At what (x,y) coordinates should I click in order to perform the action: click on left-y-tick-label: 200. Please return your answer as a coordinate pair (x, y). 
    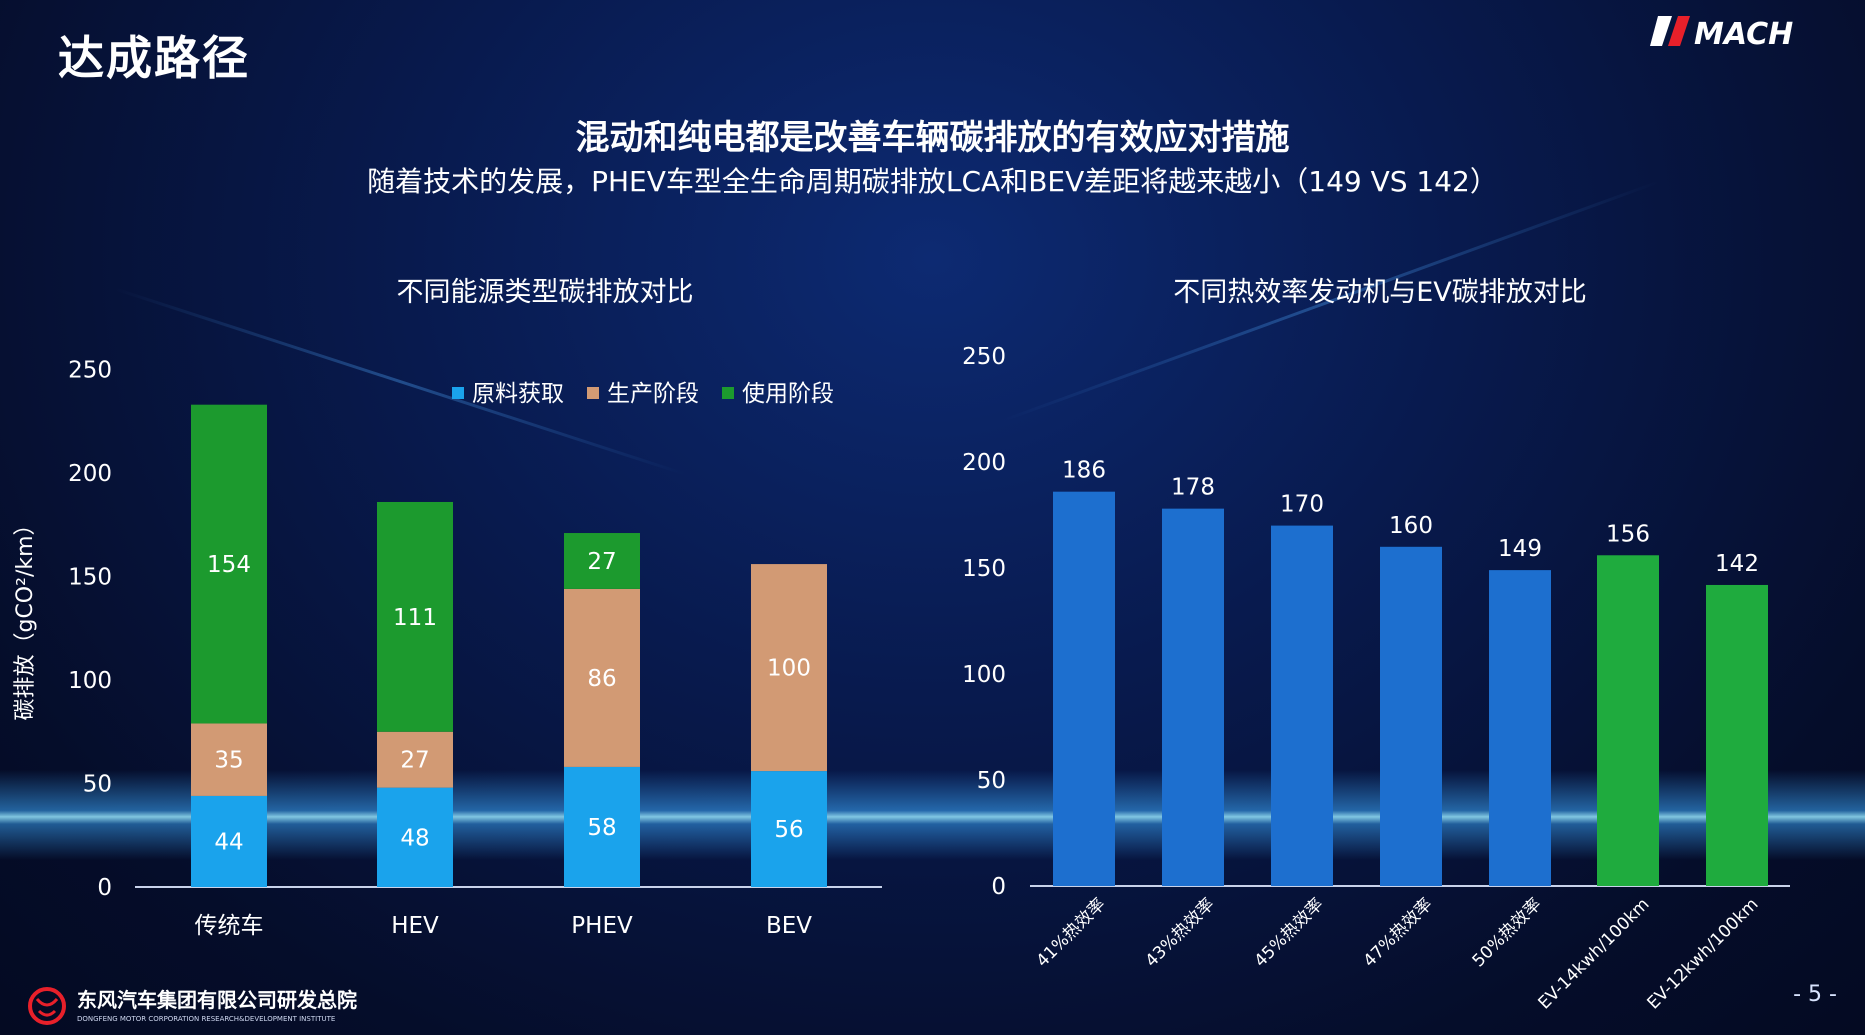
    Looking at the image, I should click on (90, 474).